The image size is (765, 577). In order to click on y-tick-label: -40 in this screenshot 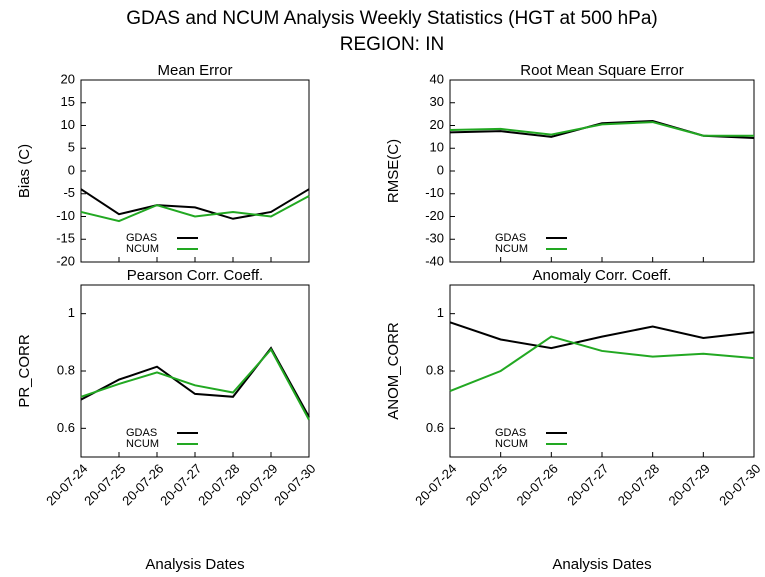, I will do `click(434, 260)`.